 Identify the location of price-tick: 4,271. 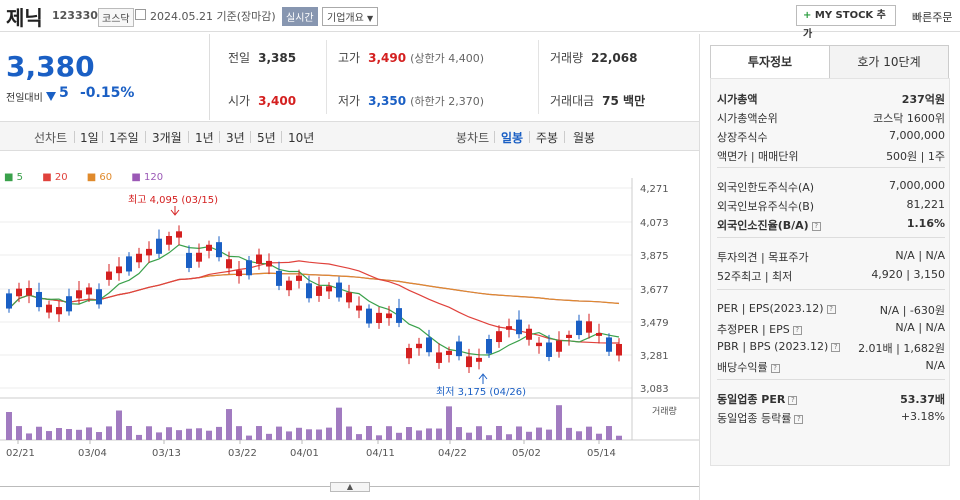
(654, 189).